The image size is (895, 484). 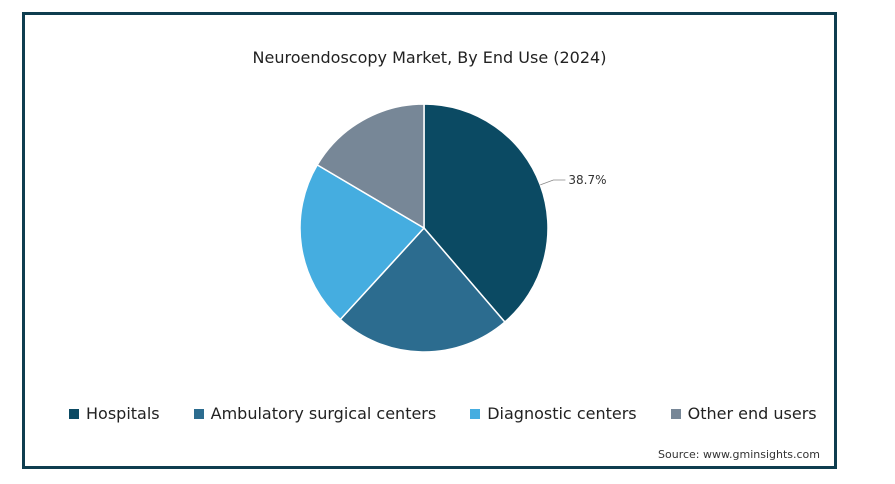 What do you see at coordinates (587, 180) in the screenshot?
I see `data-label-hospitals: 38.7%` at bounding box center [587, 180].